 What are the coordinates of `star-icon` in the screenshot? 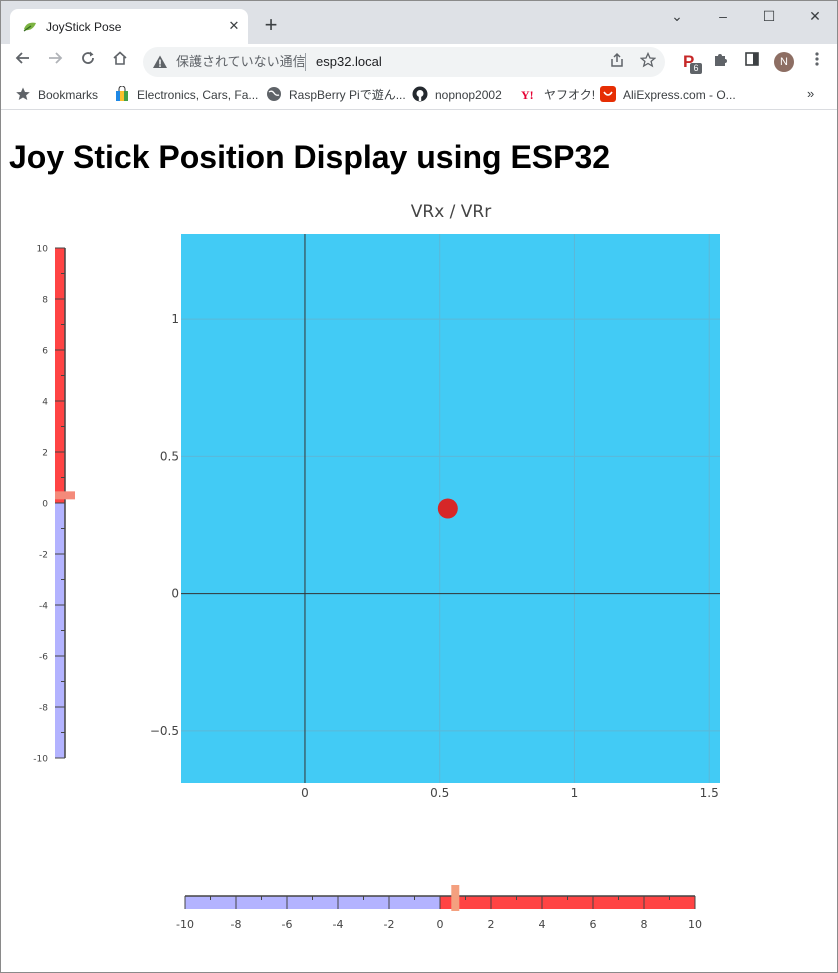 It's located at (23, 93).